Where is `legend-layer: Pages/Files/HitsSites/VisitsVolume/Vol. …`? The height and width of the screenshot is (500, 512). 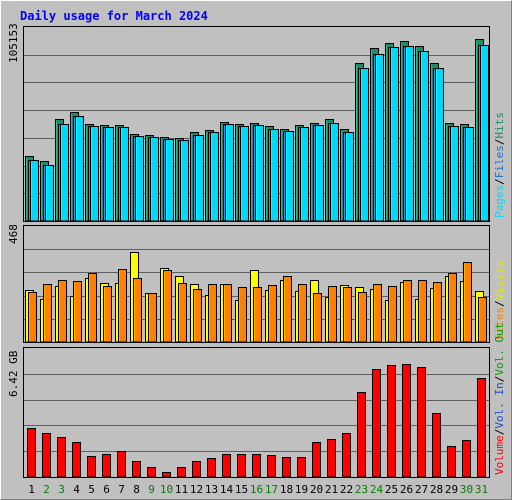
legend-layer: Pages/Files/HitsSites/VisitsVolume/Vol. … is located at coordinates (499, 293).